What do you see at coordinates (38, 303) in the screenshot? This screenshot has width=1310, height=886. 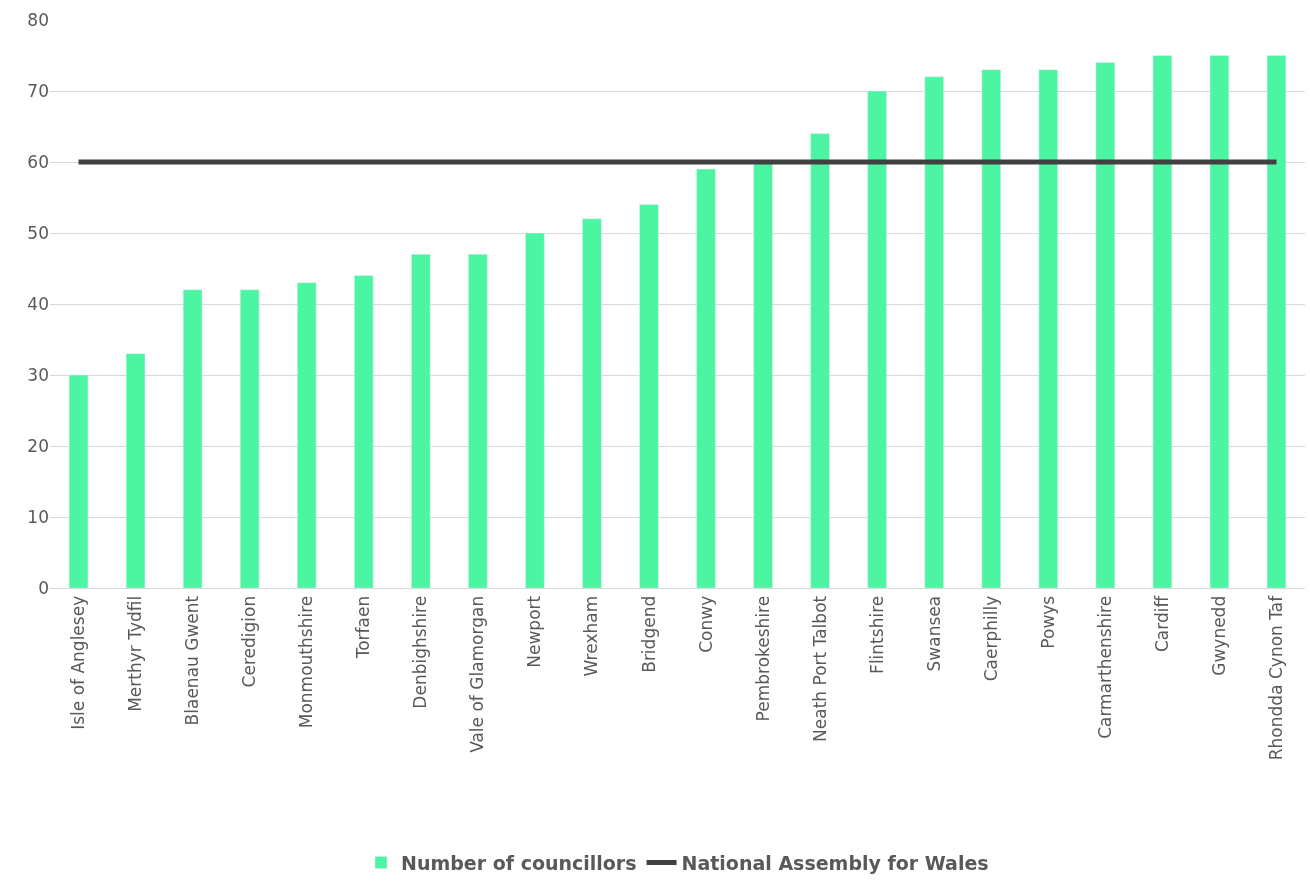 I see `y-tick-label: 40` at bounding box center [38, 303].